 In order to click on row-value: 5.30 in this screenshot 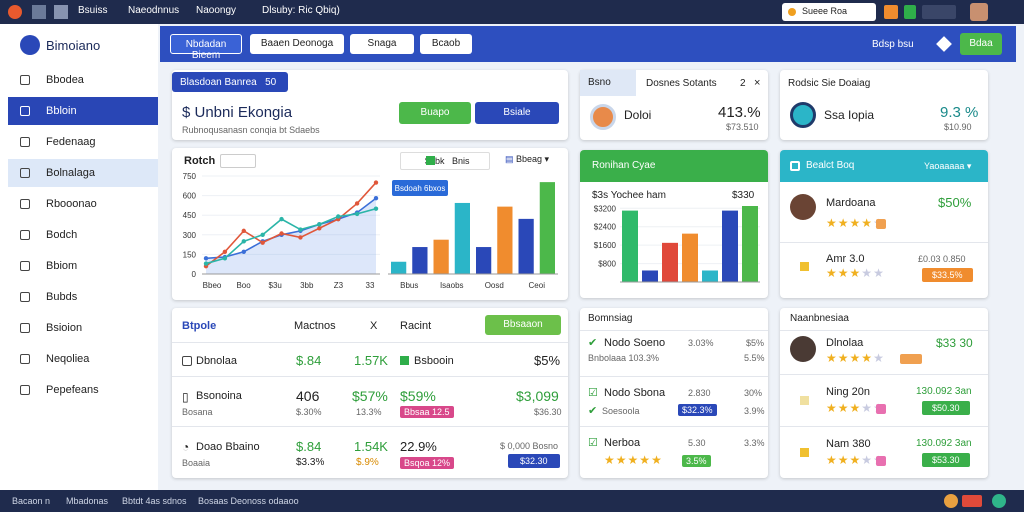, I will do `click(697, 443)`.